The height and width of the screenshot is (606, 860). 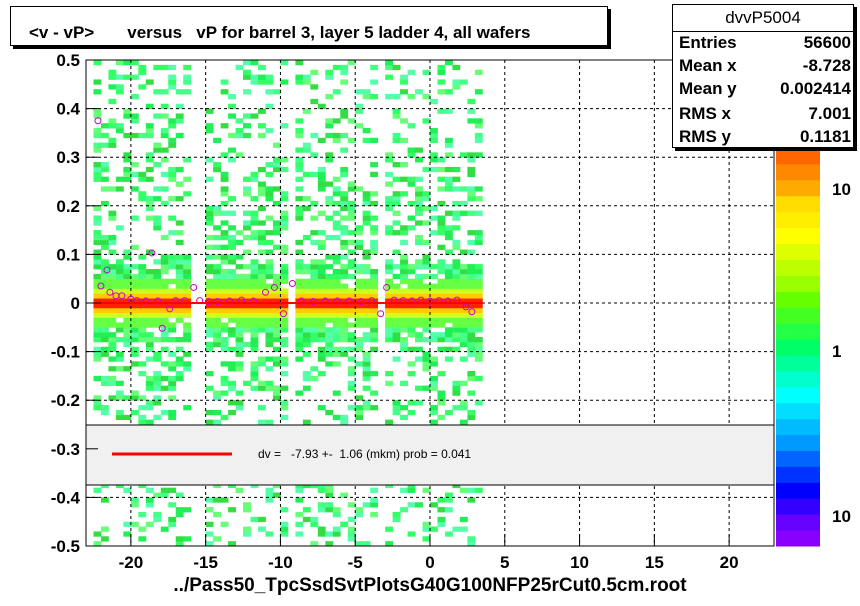 What do you see at coordinates (579, 562) in the screenshot?
I see `x-tick-label: 10` at bounding box center [579, 562].